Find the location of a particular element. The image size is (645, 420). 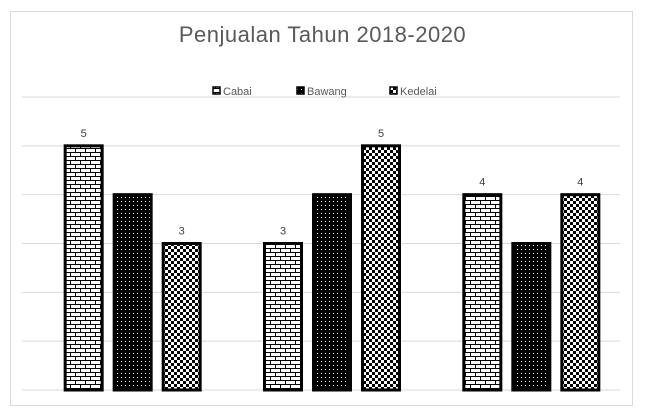

legend-label-kedelai: Kedelai is located at coordinates (418, 92).